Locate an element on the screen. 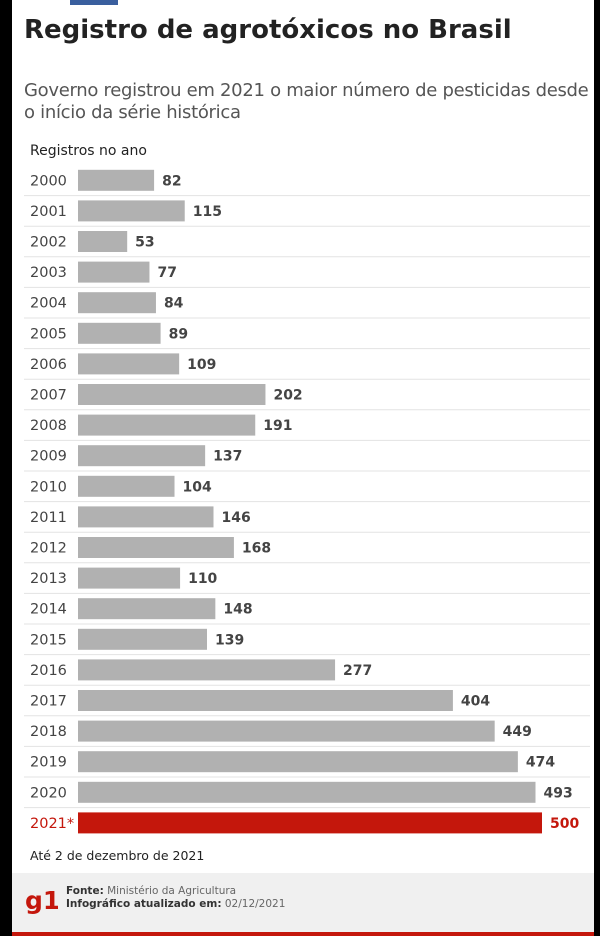 The width and height of the screenshot is (600, 936). category-label: 2011 is located at coordinates (48, 518).